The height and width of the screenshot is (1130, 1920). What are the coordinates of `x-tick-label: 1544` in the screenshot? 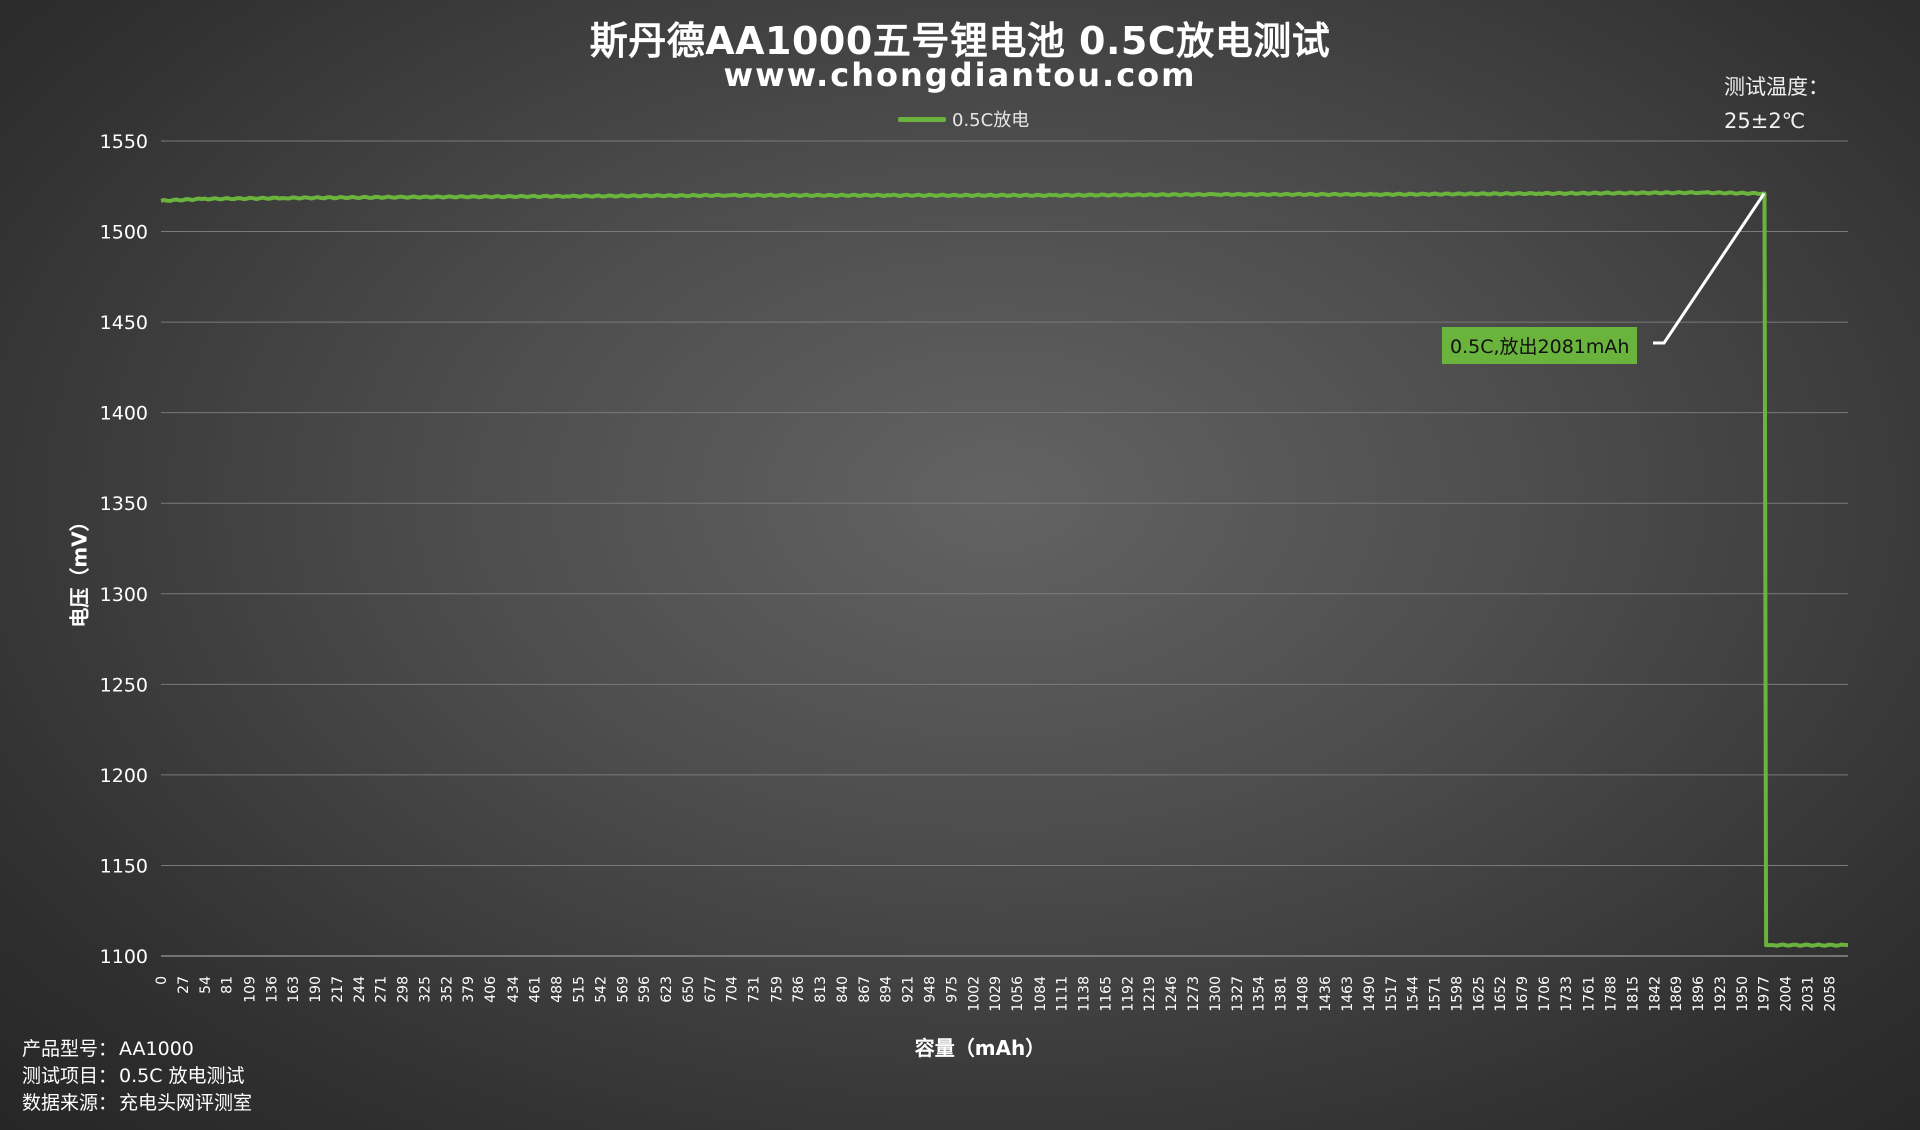 It's located at (1414, 994).